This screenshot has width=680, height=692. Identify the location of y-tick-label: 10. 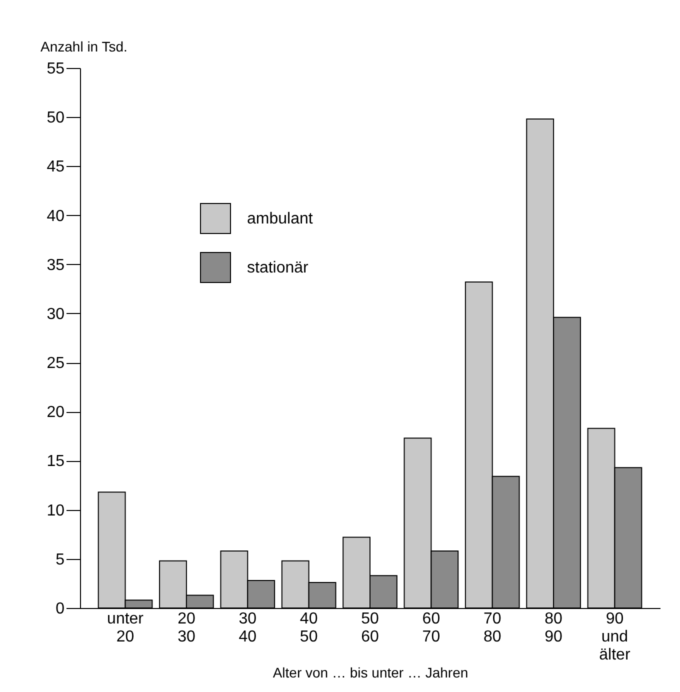
(55, 511).